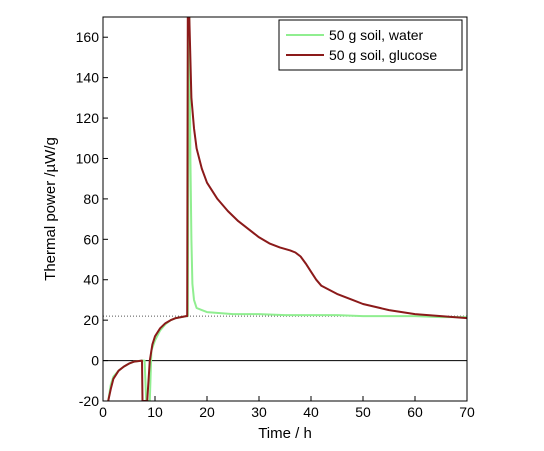 The width and height of the screenshot is (544, 451). What do you see at coordinates (88, 78) in the screenshot?
I see `y-tick-label: 140` at bounding box center [88, 78].